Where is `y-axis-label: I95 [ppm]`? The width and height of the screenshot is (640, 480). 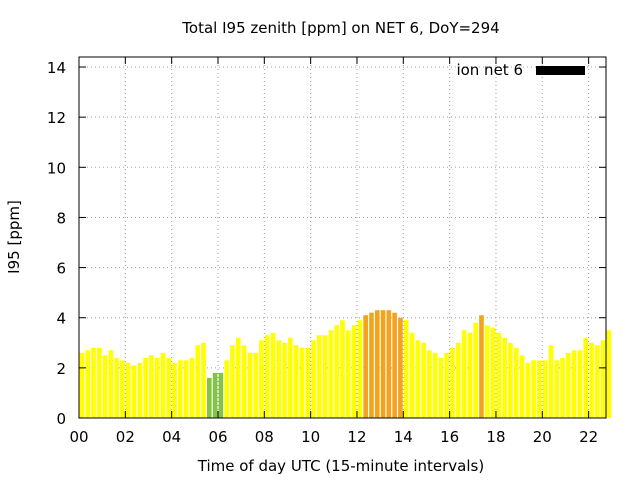
y-axis-label: I95 [ppm] is located at coordinates (14, 237).